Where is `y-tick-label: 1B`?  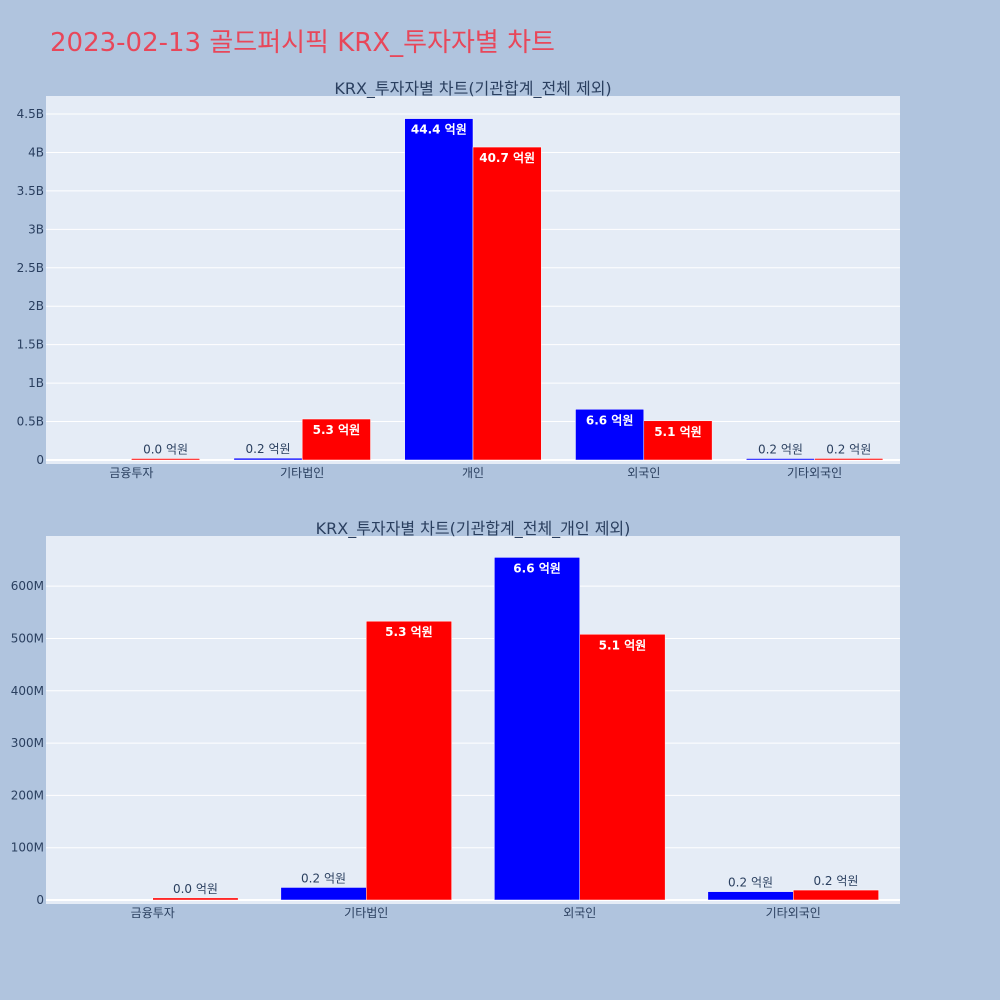
y-tick-label: 1B is located at coordinates (36, 383).